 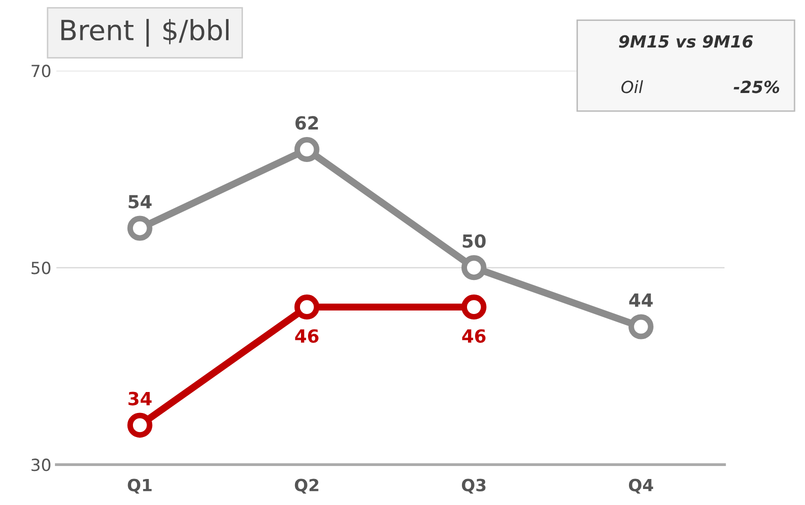 I want to click on data-label: 44, so click(x=641, y=300).